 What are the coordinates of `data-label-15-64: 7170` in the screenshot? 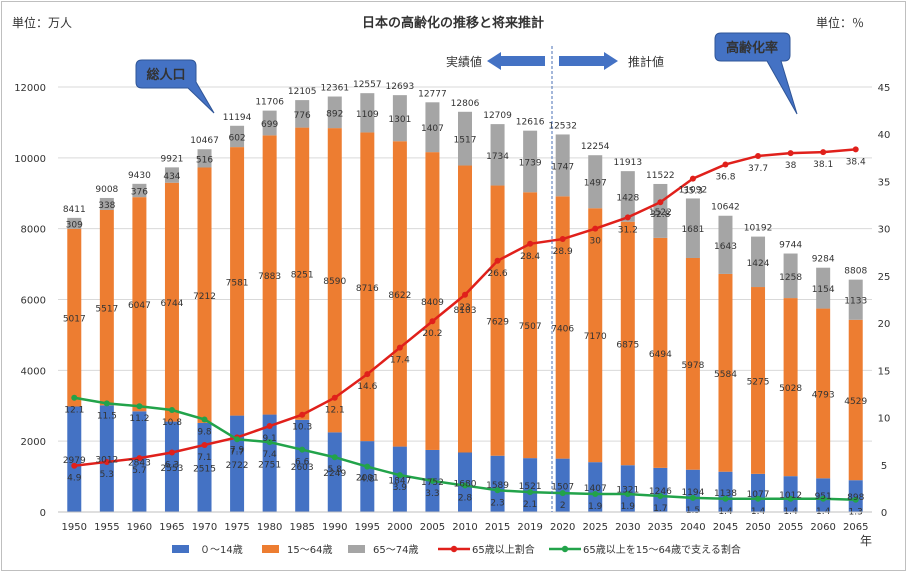 It's located at (595, 337).